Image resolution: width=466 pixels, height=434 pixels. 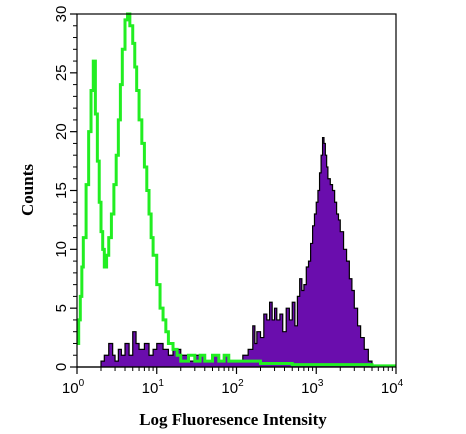 I want to click on y-tick-label: 10, so click(x=61, y=249).